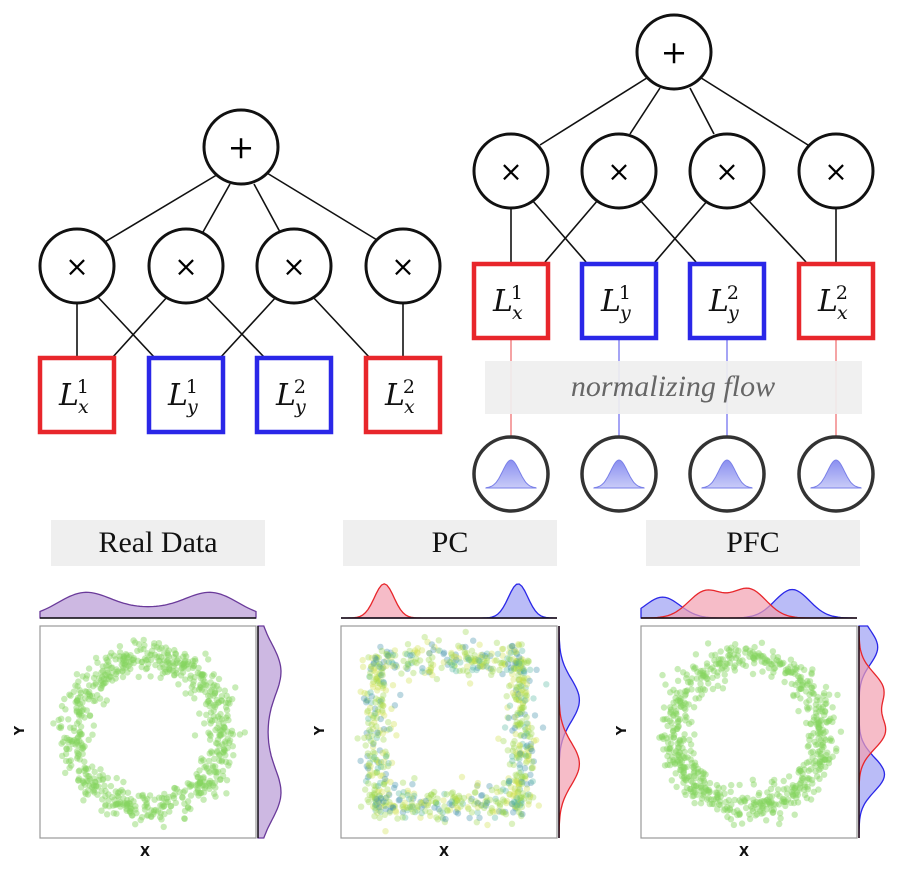 This screenshot has width=904, height=880. What do you see at coordinates (450, 543) in the screenshot?
I see `panel-title-pc: PC` at bounding box center [450, 543].